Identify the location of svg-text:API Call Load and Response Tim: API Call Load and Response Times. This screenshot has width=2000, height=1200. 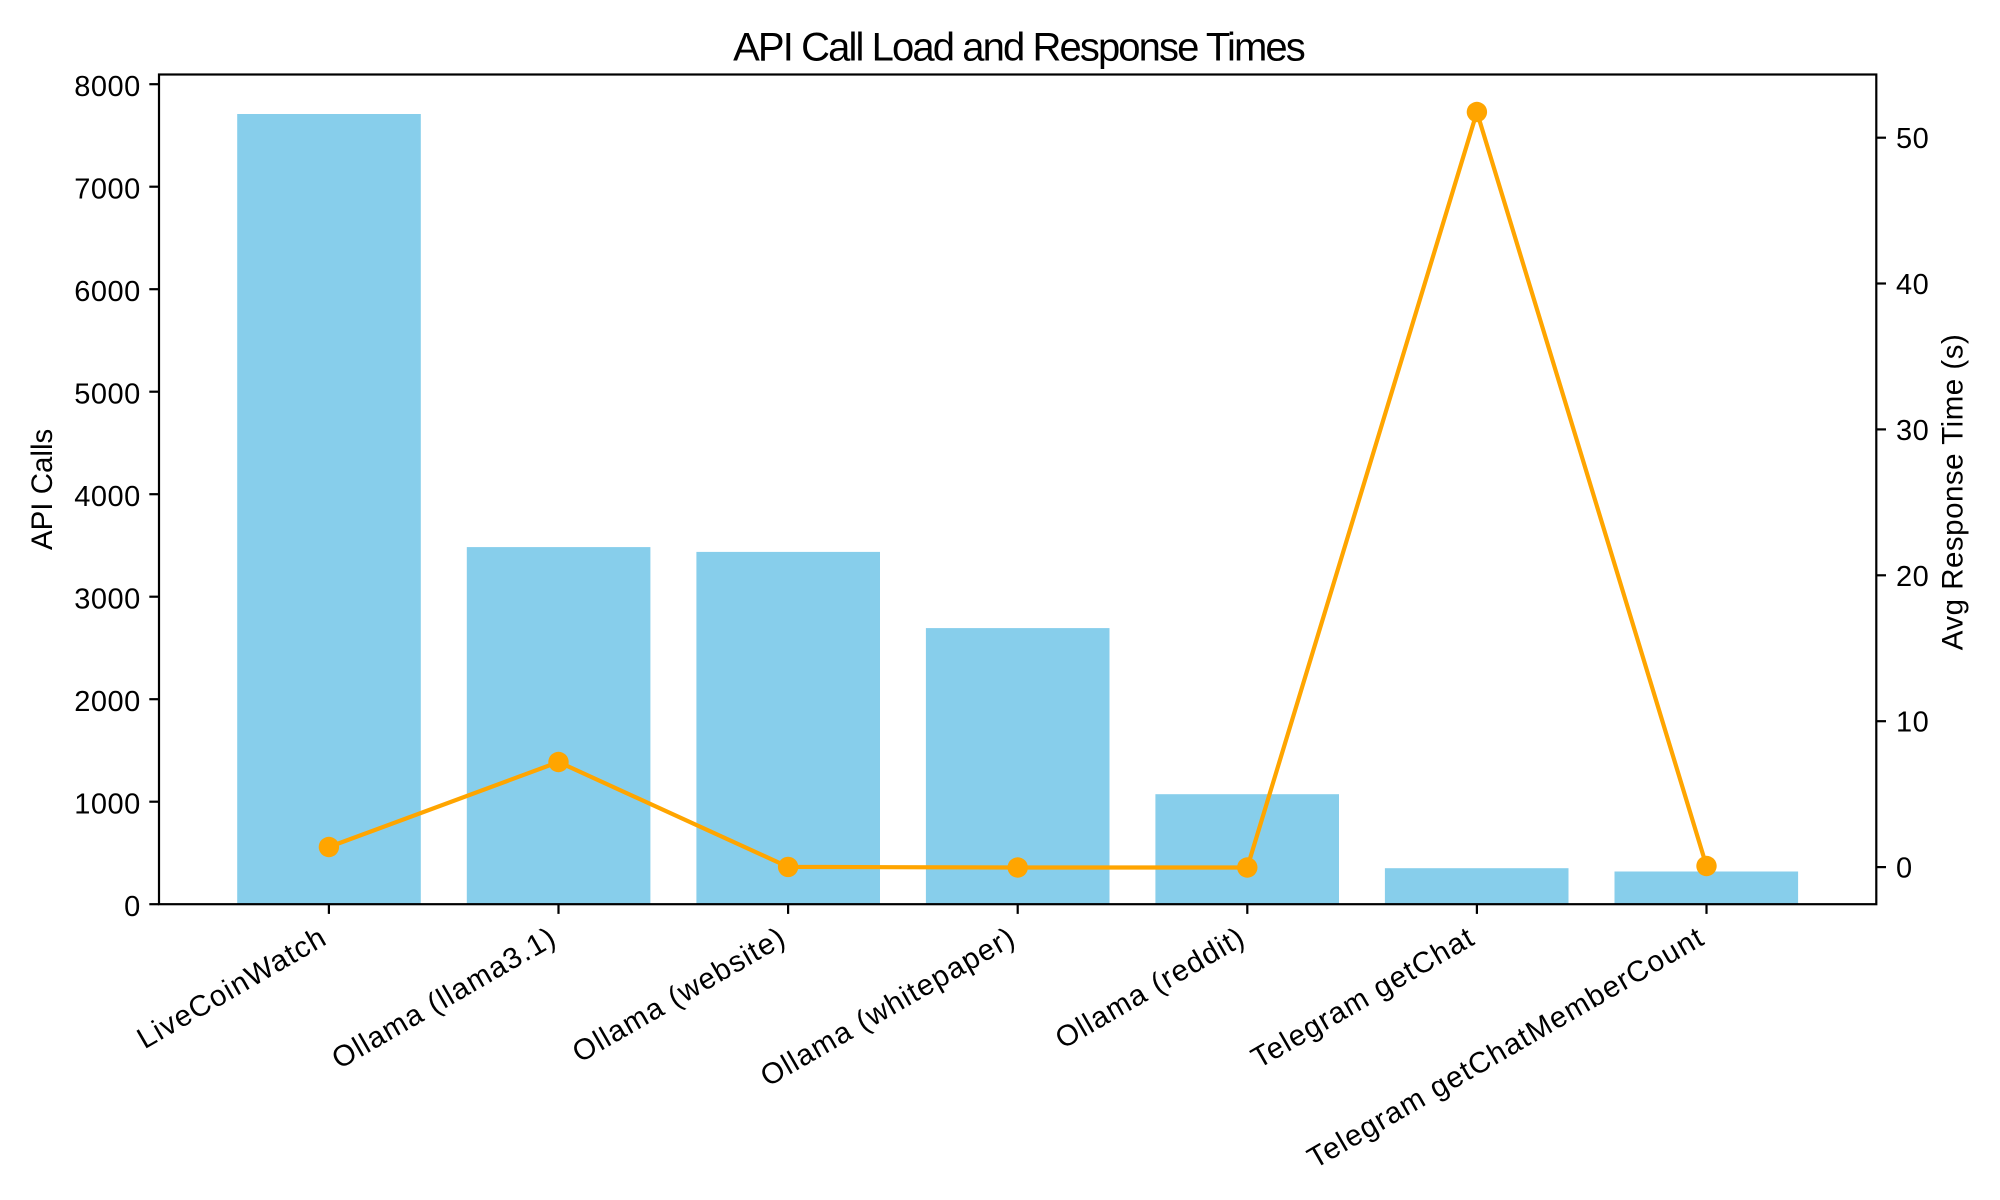
(1019, 48).